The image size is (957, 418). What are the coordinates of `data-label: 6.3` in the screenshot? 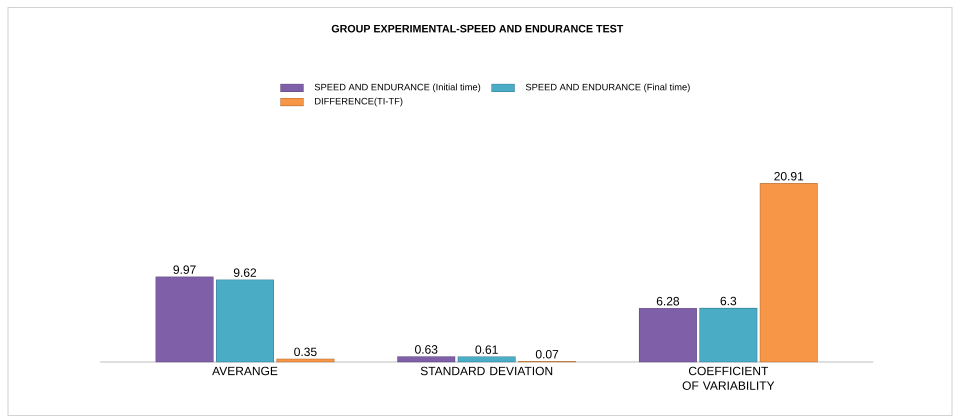 It's located at (728, 301).